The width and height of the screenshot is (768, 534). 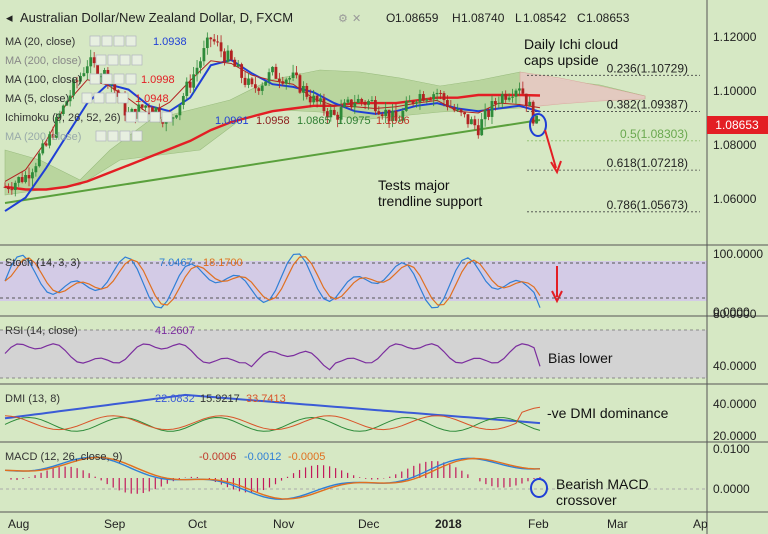 I want to click on ma-extra-legend: MA (200, close), so click(x=43, y=137).